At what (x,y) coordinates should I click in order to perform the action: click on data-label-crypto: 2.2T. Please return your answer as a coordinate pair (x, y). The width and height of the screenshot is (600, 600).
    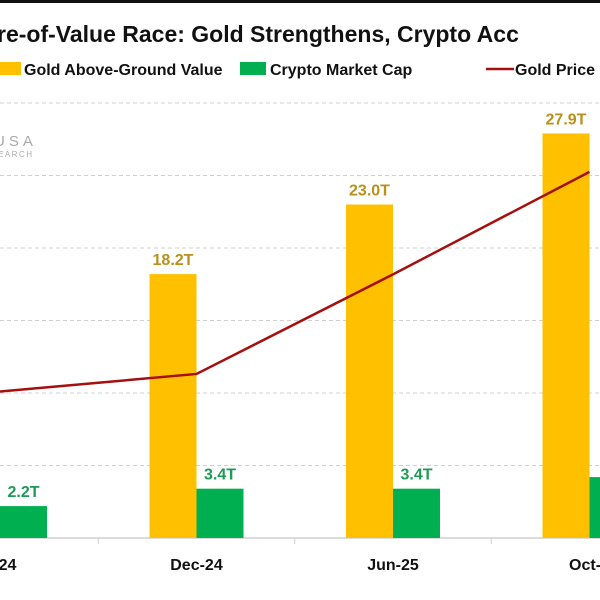
    Looking at the image, I should click on (23, 492).